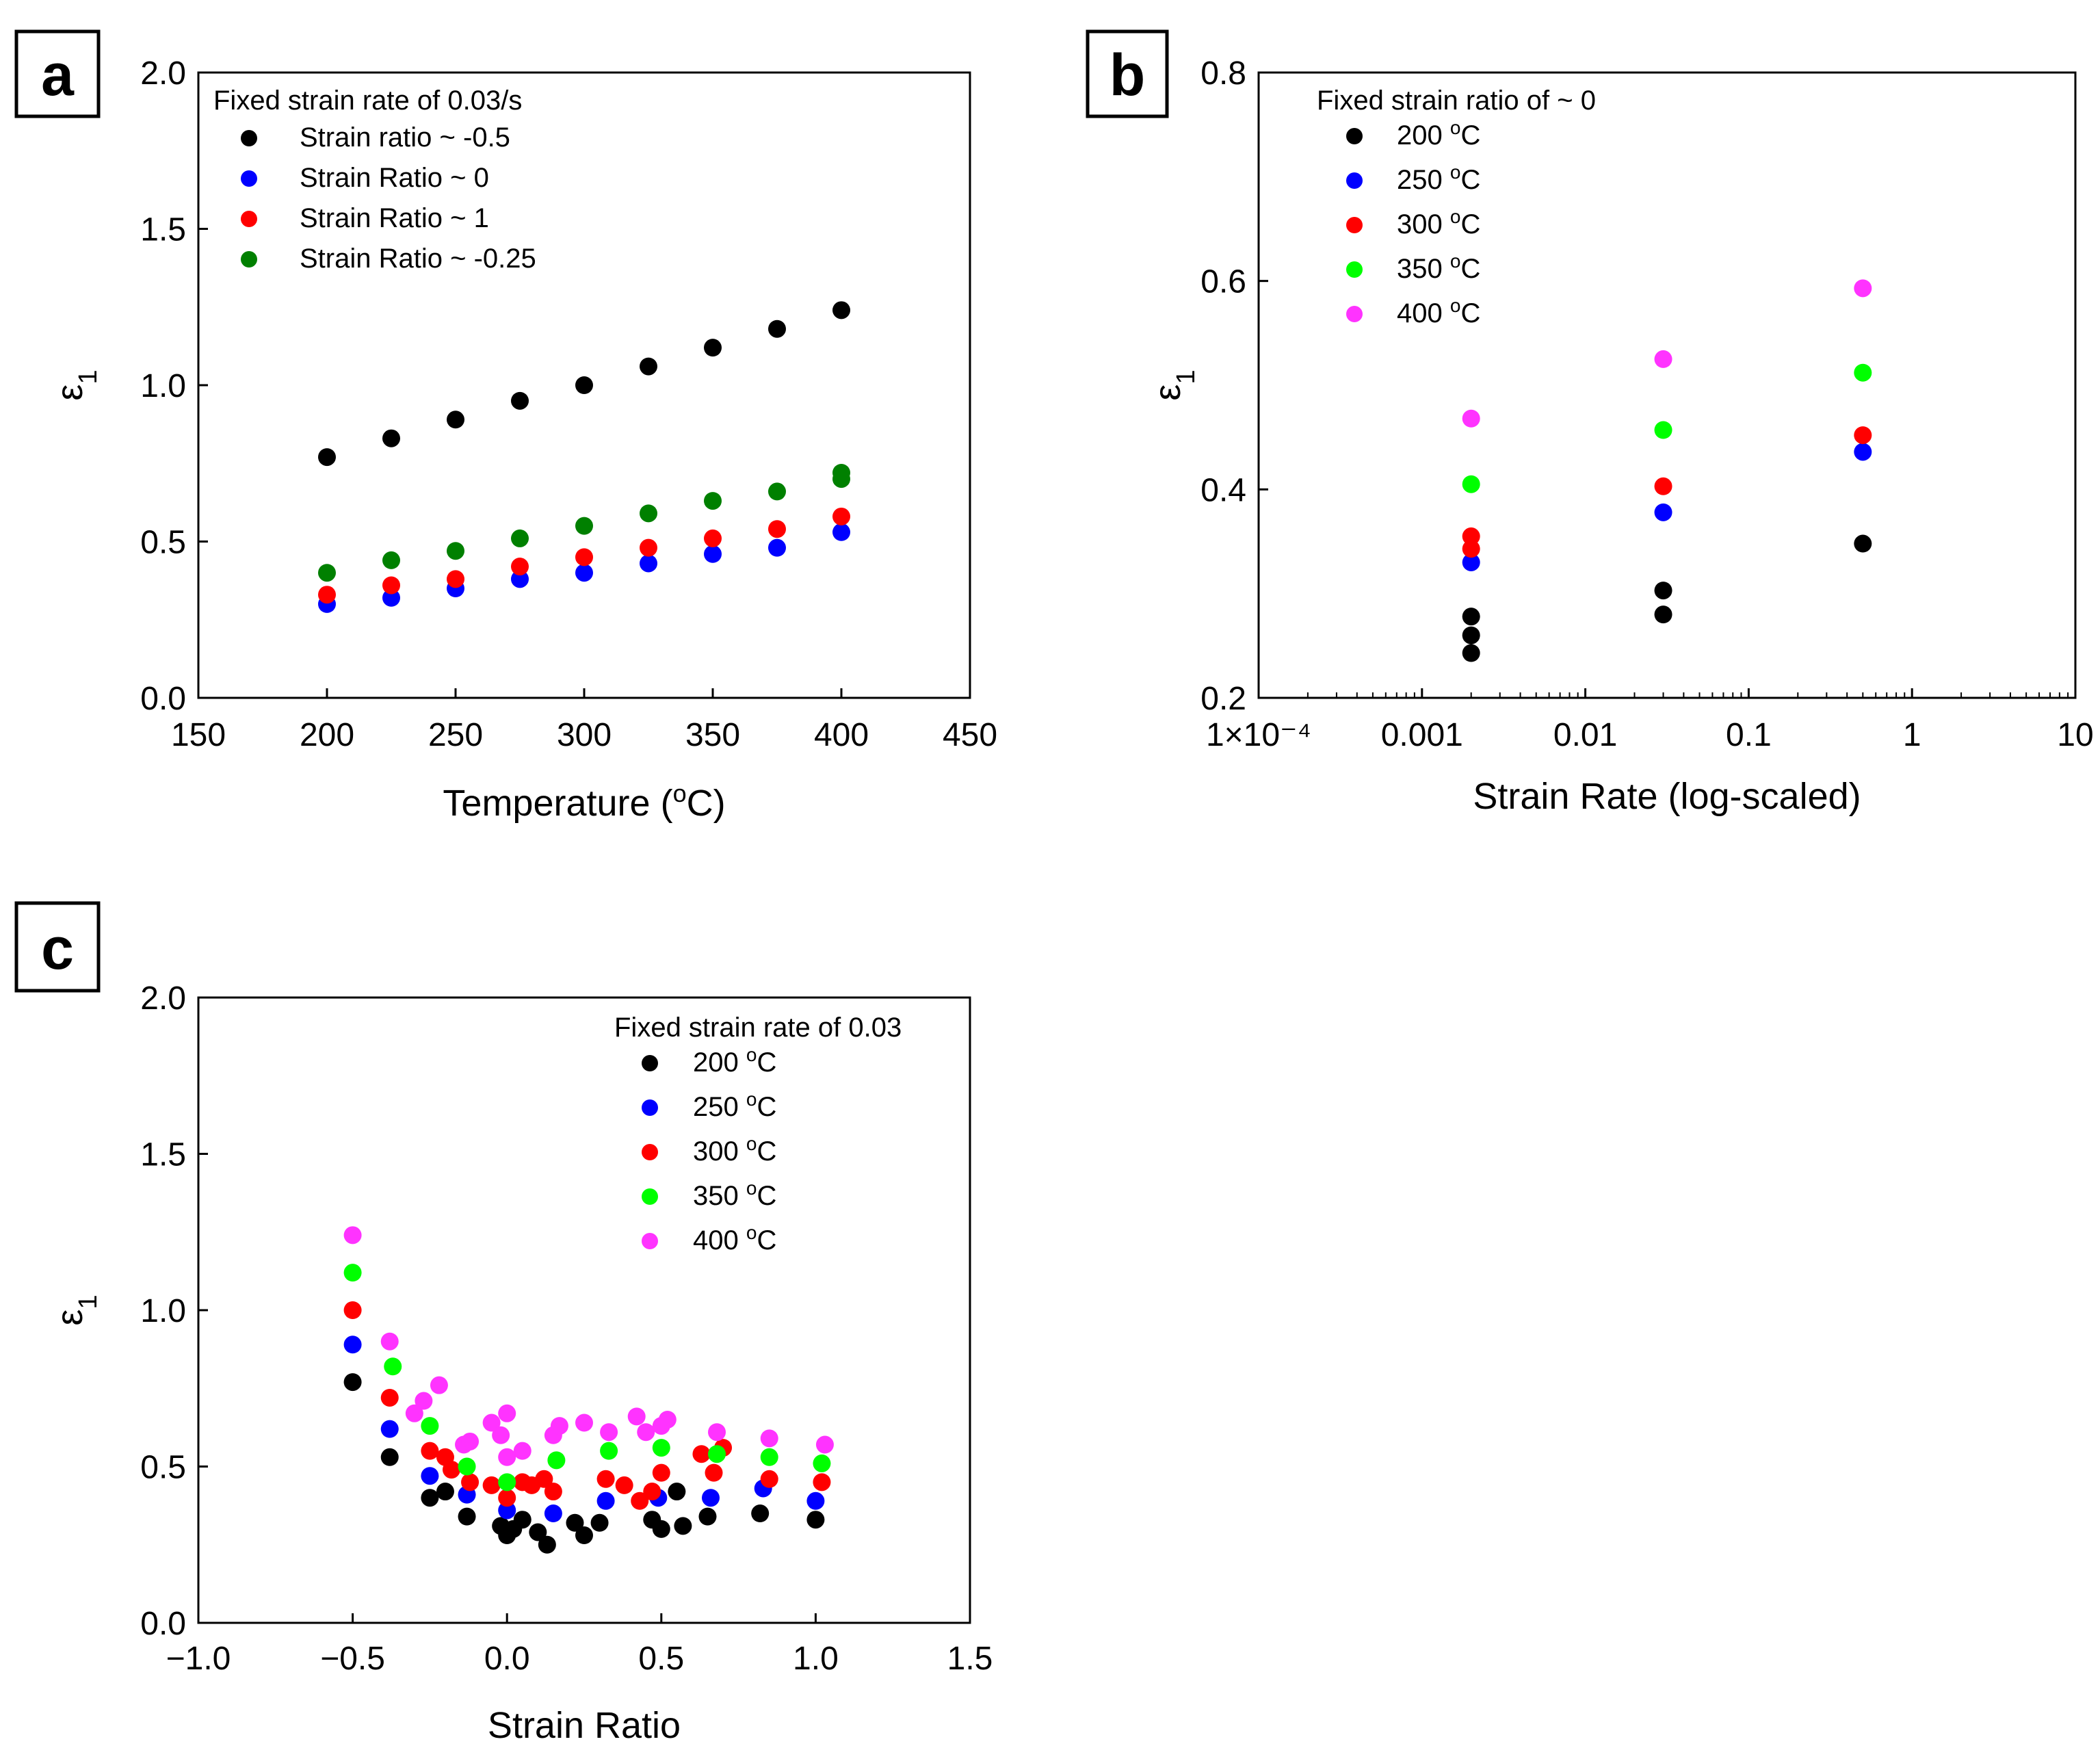 The image size is (2100, 1759). What do you see at coordinates (418, 259) in the screenshot?
I see `legend-label: Strain Ratio ~ -0.25` at bounding box center [418, 259].